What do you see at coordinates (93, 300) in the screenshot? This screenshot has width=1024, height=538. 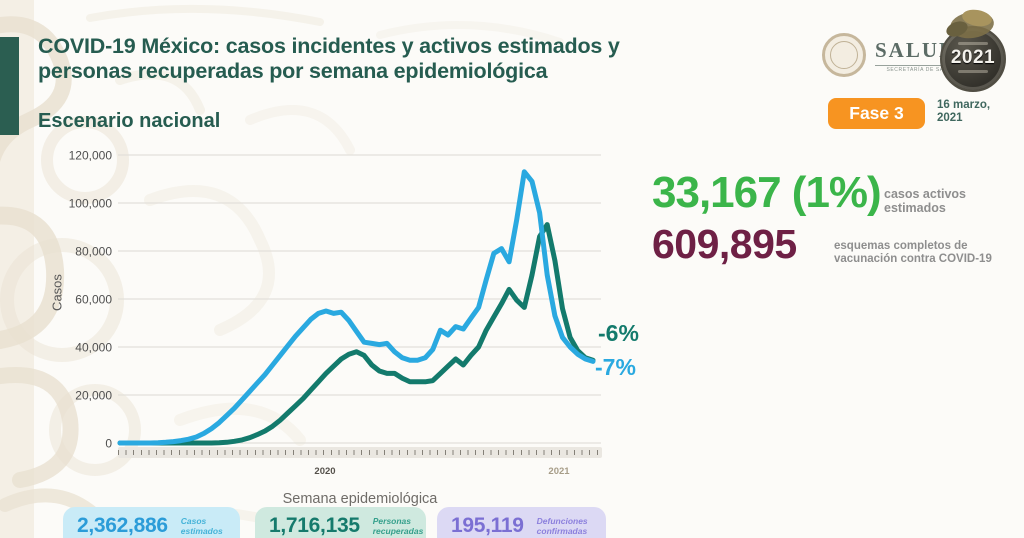 I see `y-tick-label: 60,000` at bounding box center [93, 300].